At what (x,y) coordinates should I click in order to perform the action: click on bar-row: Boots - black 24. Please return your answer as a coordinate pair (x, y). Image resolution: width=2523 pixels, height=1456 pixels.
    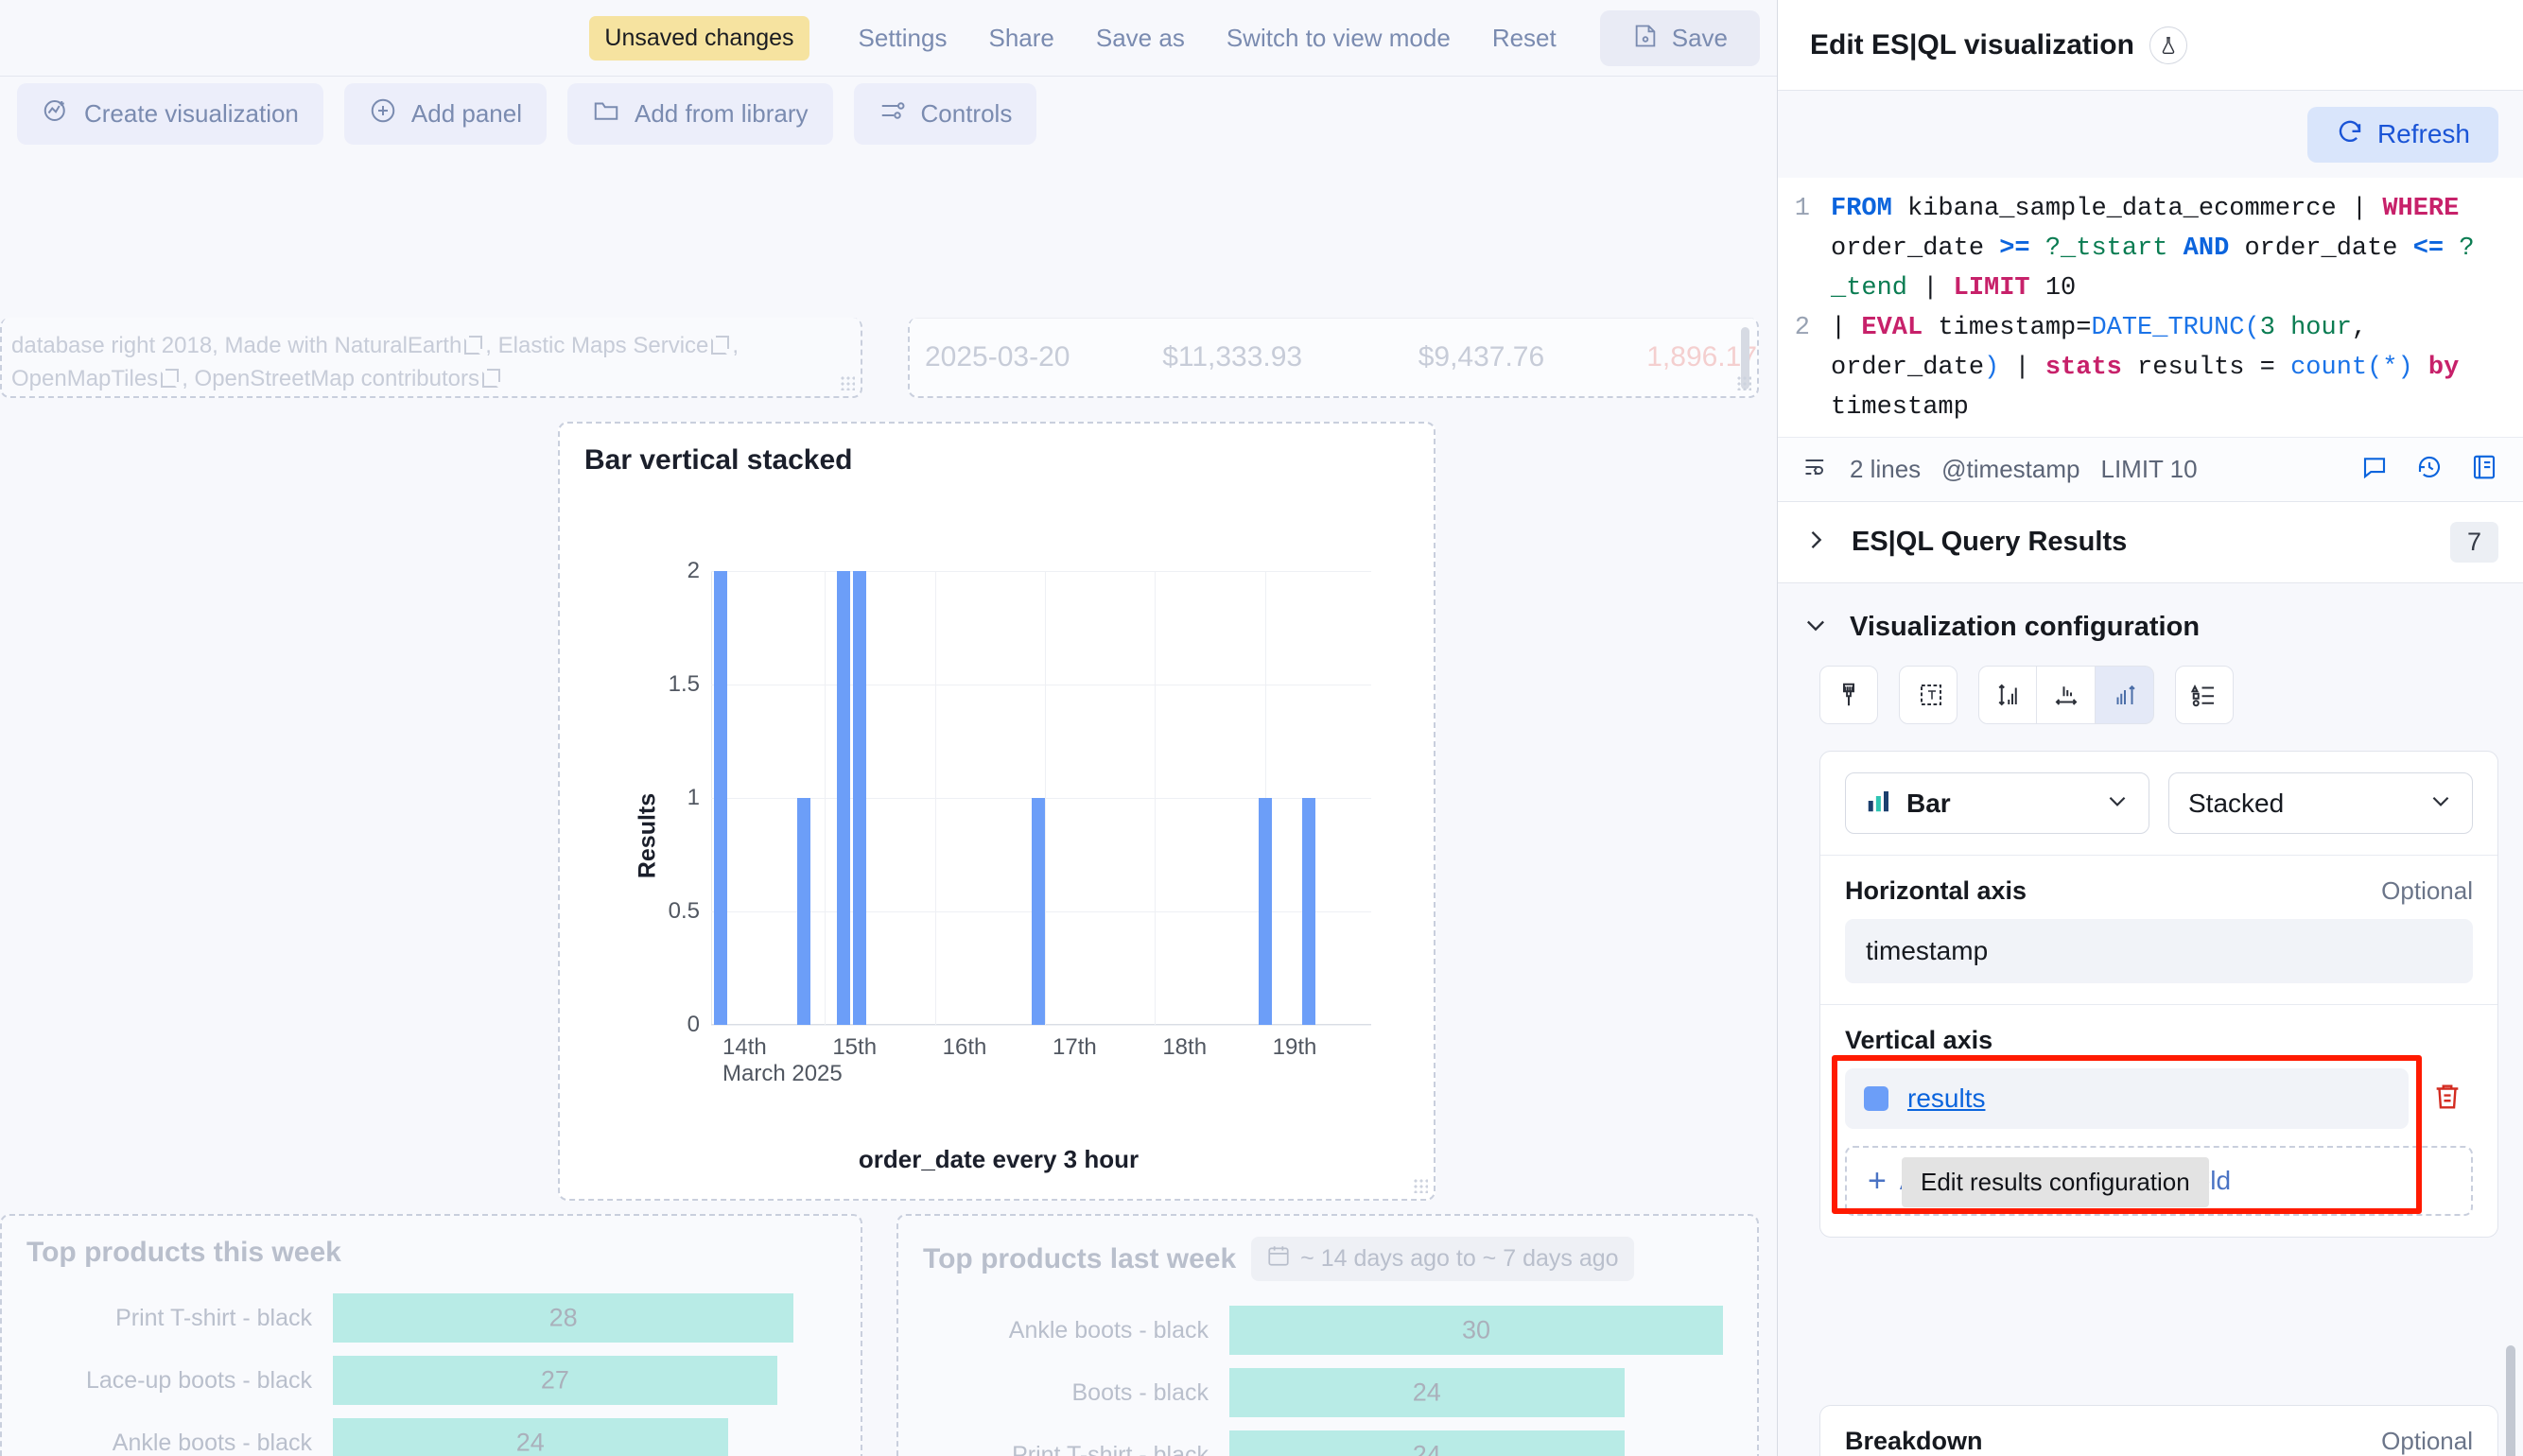
    Looking at the image, I should click on (1327, 1392).